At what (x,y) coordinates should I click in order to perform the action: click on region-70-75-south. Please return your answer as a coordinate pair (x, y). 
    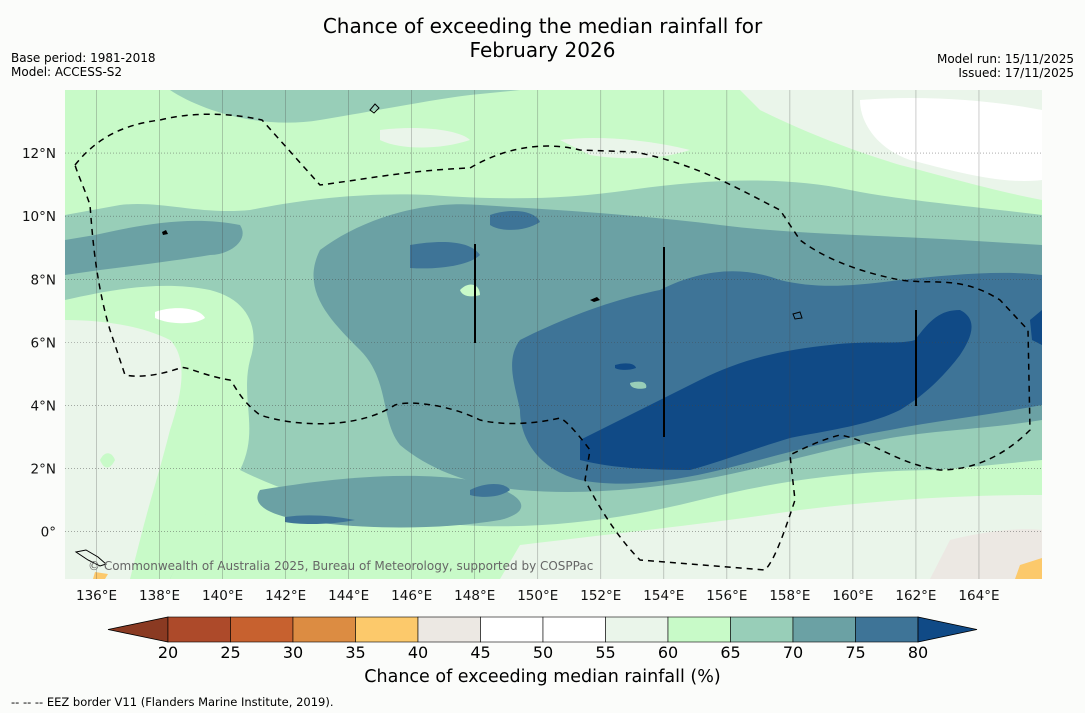
    Looking at the image, I should click on (389, 501).